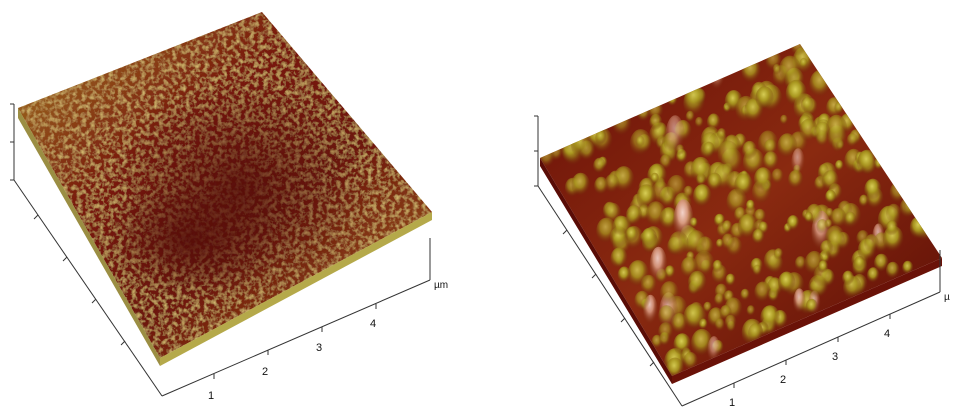  I want to click on left-x-tick-4: 4, so click(373, 324).